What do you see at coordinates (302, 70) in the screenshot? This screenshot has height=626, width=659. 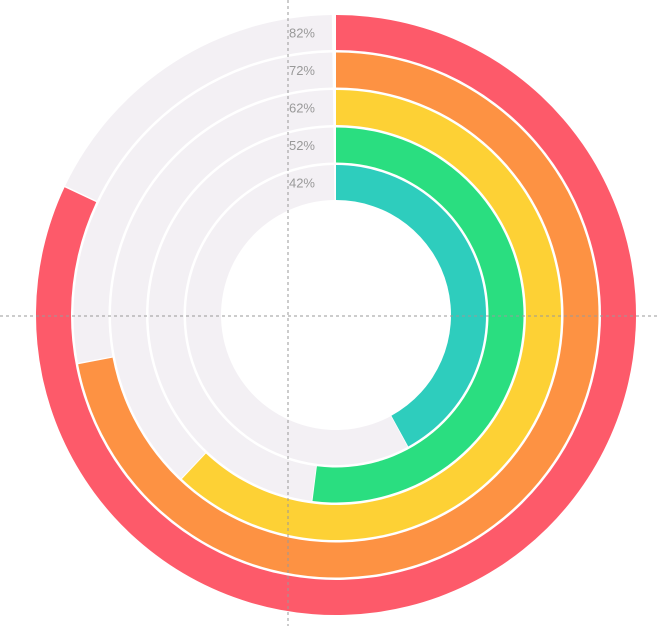 I see `ring-label: 72%` at bounding box center [302, 70].